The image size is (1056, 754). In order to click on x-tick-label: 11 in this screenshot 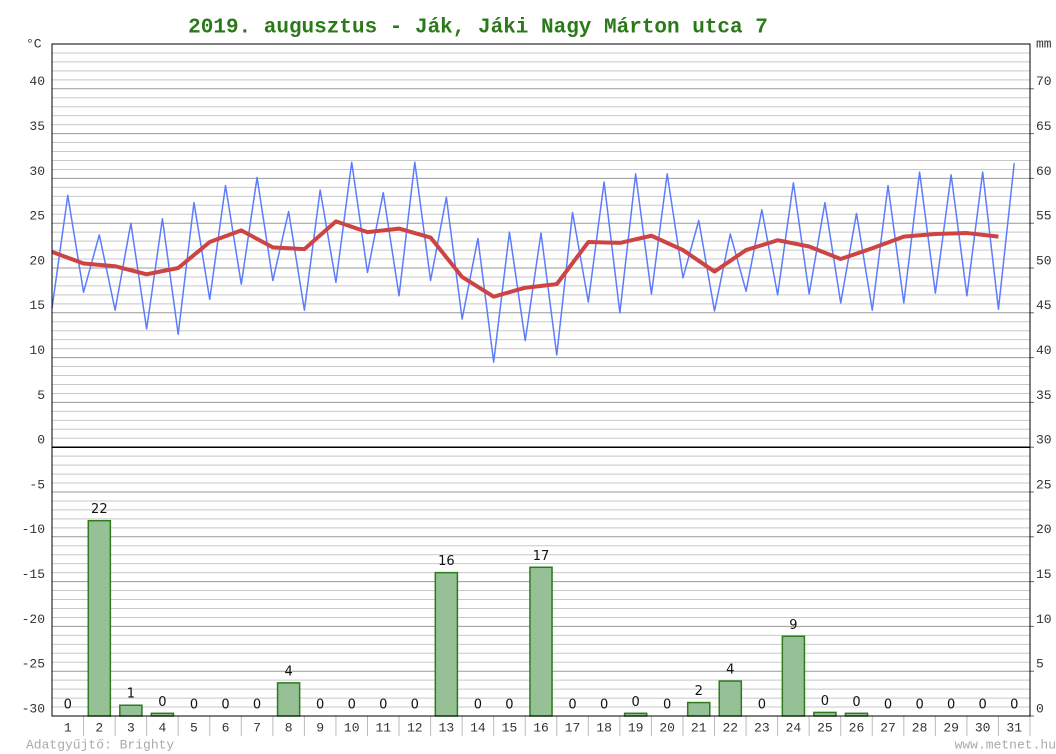, I will do `click(383, 727)`.